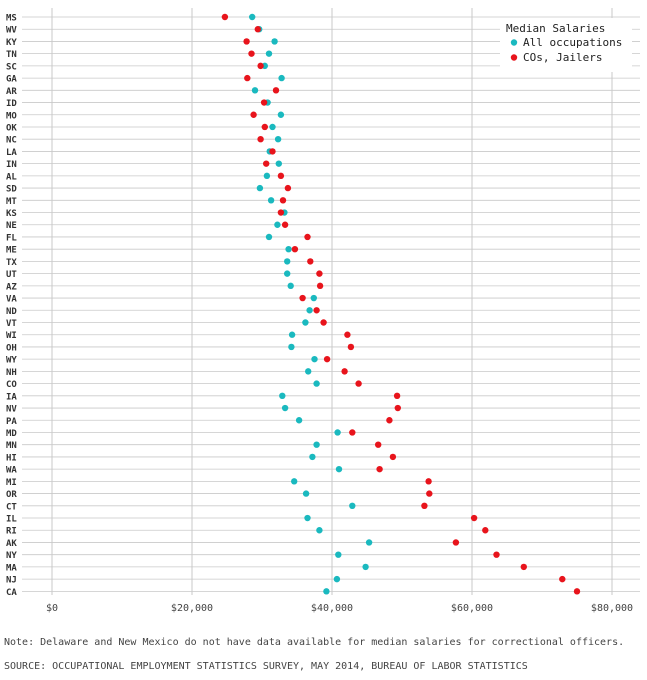 The width and height of the screenshot is (647, 680). What do you see at coordinates (11, 202) in the screenshot?
I see `state-label: MT` at bounding box center [11, 202].